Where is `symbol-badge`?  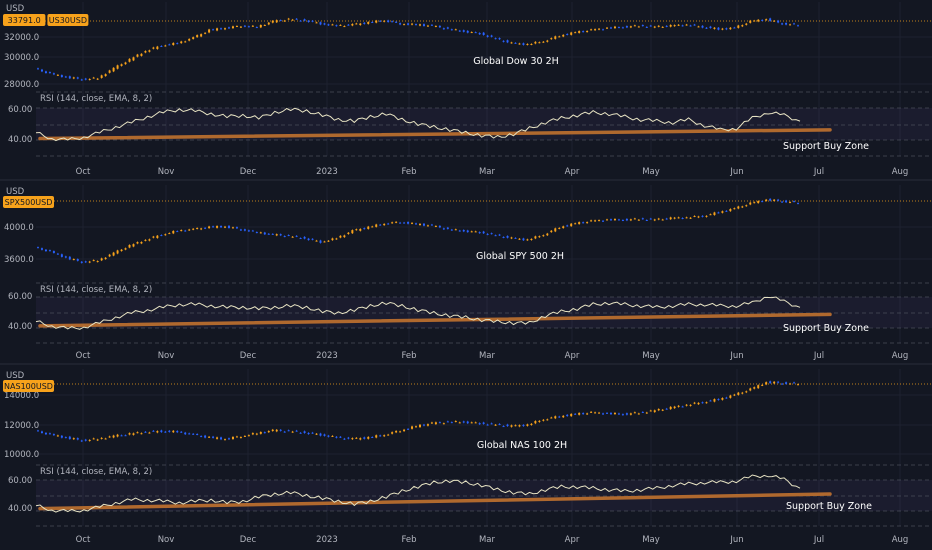
symbol-badge is located at coordinates (68, 20).